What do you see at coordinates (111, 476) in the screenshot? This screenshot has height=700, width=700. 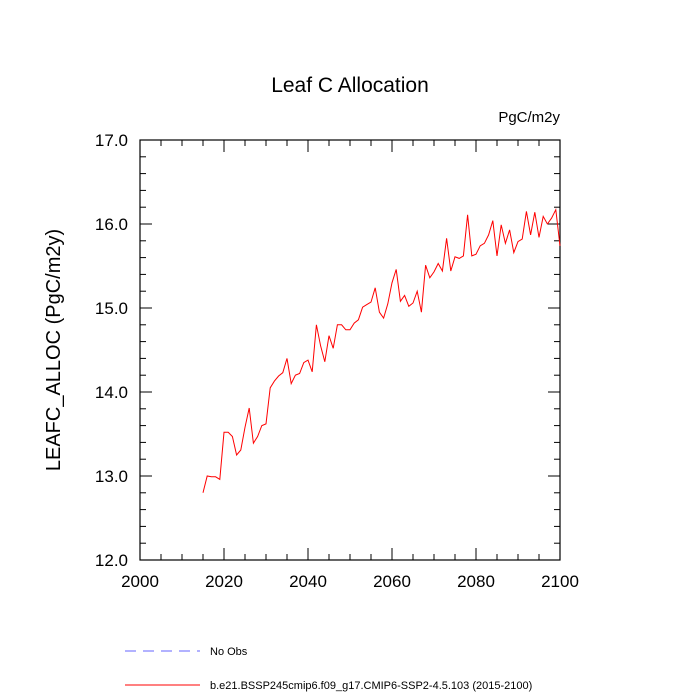 I see `y-tick-label: 13.0` at bounding box center [111, 476].